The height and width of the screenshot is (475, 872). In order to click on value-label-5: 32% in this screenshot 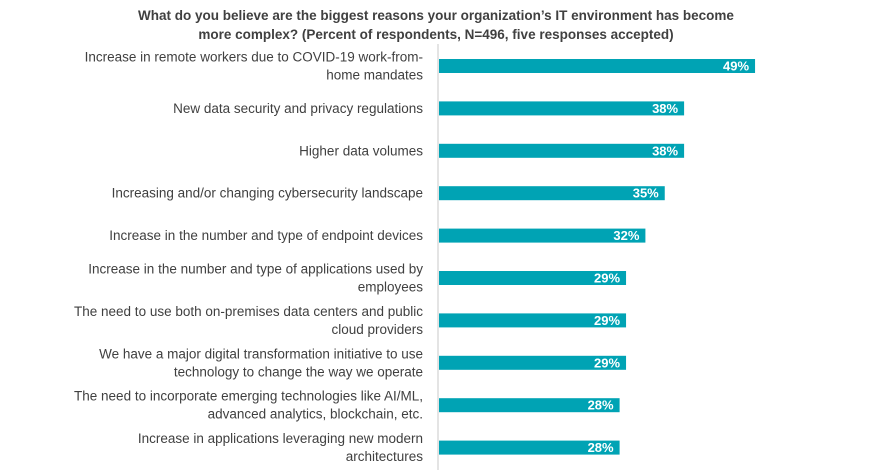, I will do `click(626, 235)`.